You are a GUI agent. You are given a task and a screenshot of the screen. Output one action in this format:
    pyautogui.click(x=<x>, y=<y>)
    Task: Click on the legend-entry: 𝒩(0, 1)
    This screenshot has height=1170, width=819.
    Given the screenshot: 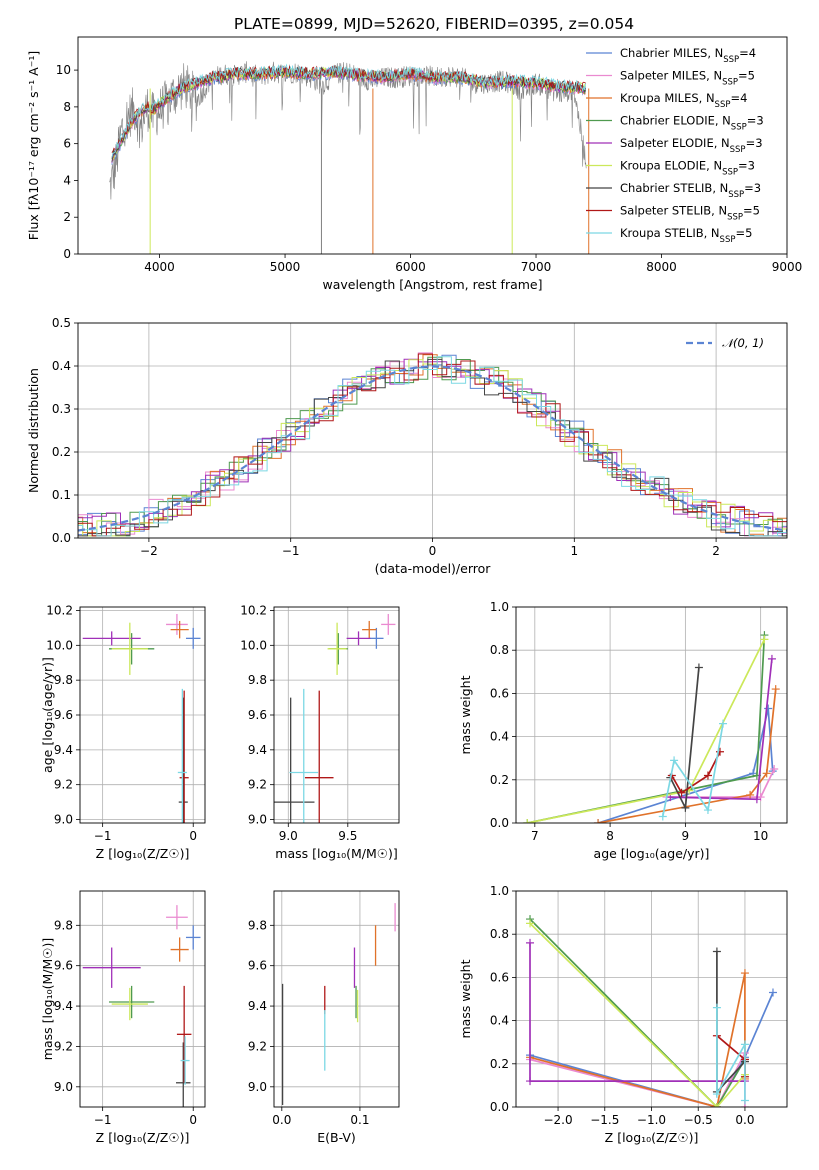 What is the action you would take?
    pyautogui.click(x=743, y=343)
    